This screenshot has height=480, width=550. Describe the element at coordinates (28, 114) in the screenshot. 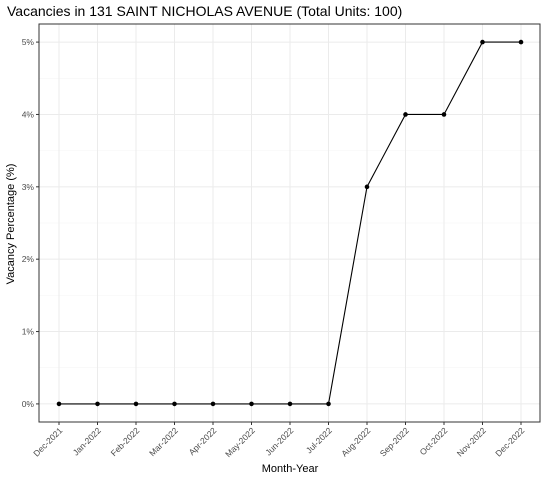

I see `y-tick-label: 4%` at that location.